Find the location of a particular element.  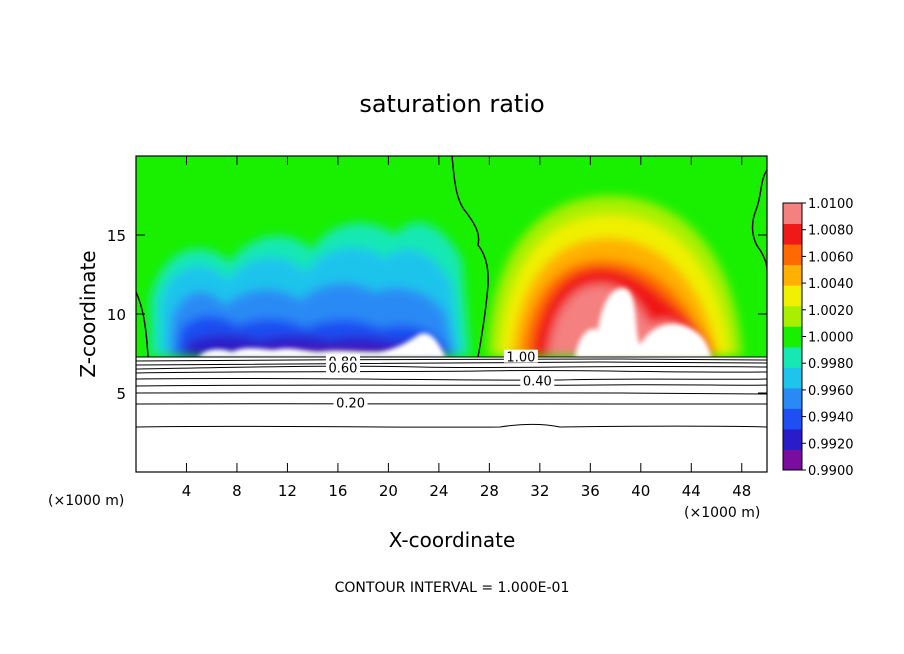

y-tick-label: 15 is located at coordinates (116, 236).